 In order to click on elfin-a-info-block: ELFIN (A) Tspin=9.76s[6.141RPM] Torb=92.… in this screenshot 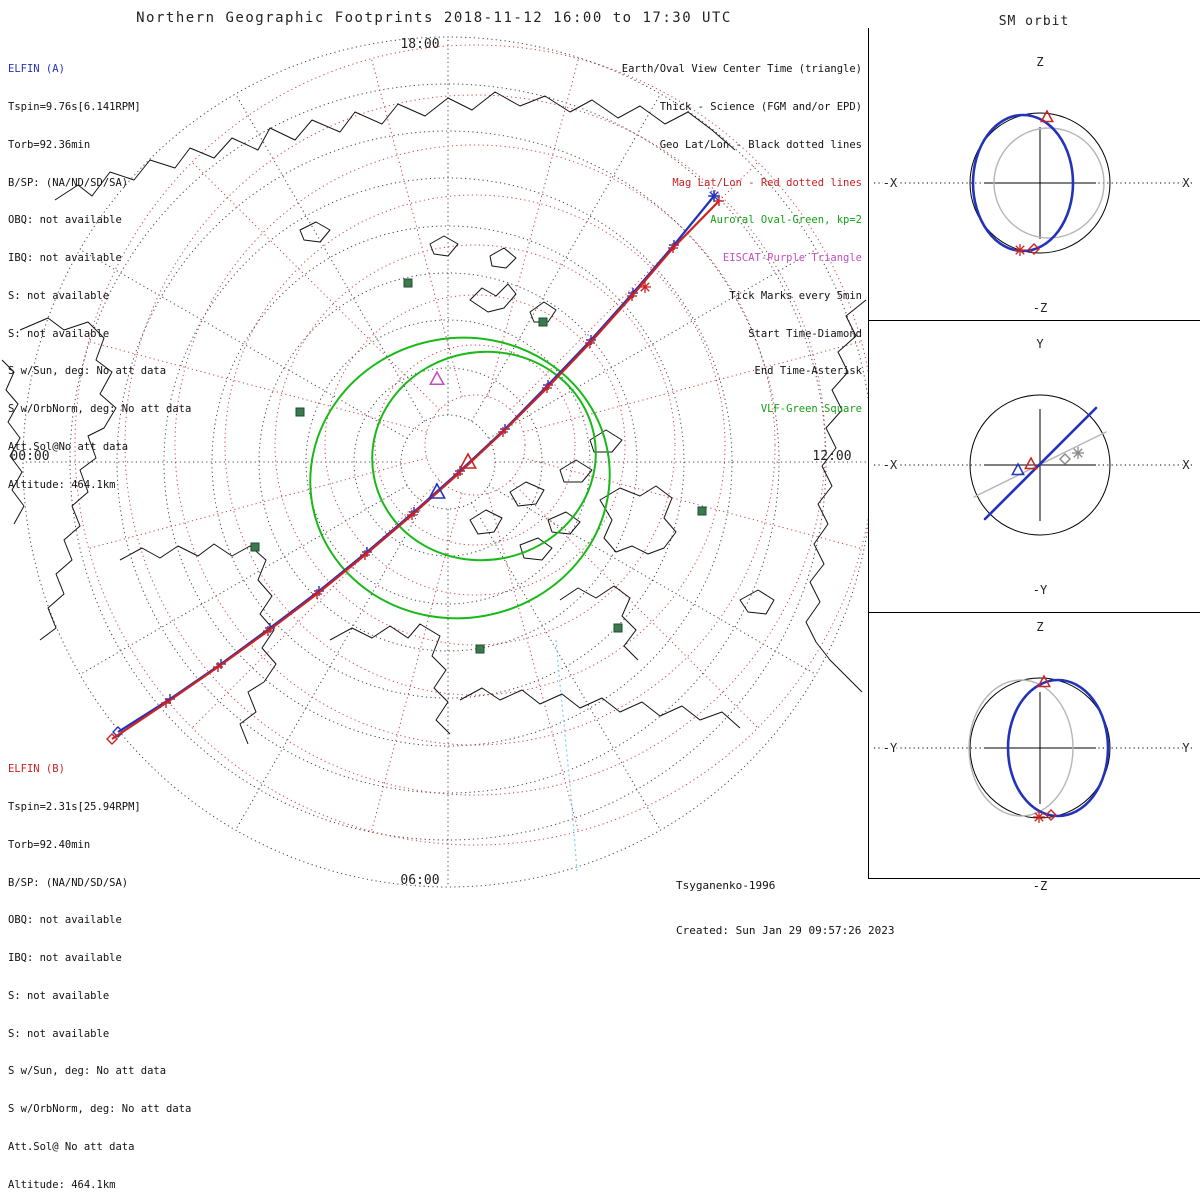, I will do `click(99, 271)`.